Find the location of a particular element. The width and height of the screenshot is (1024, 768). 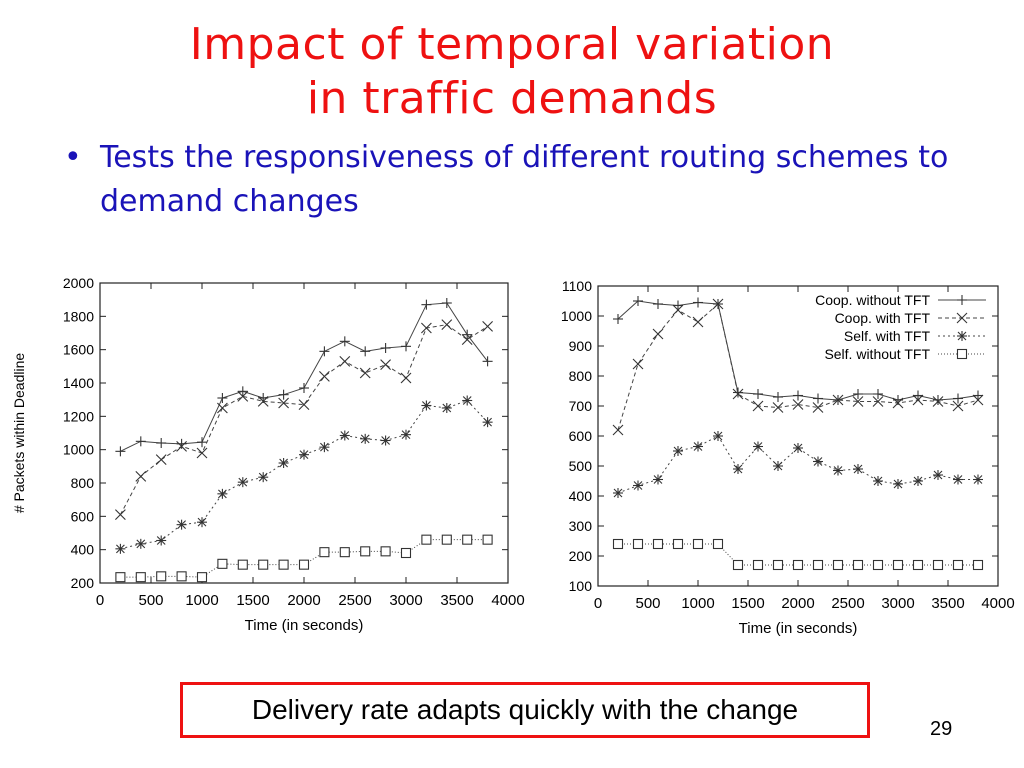

left-chart-x-tick-label: 2500 is located at coordinates (354, 600).